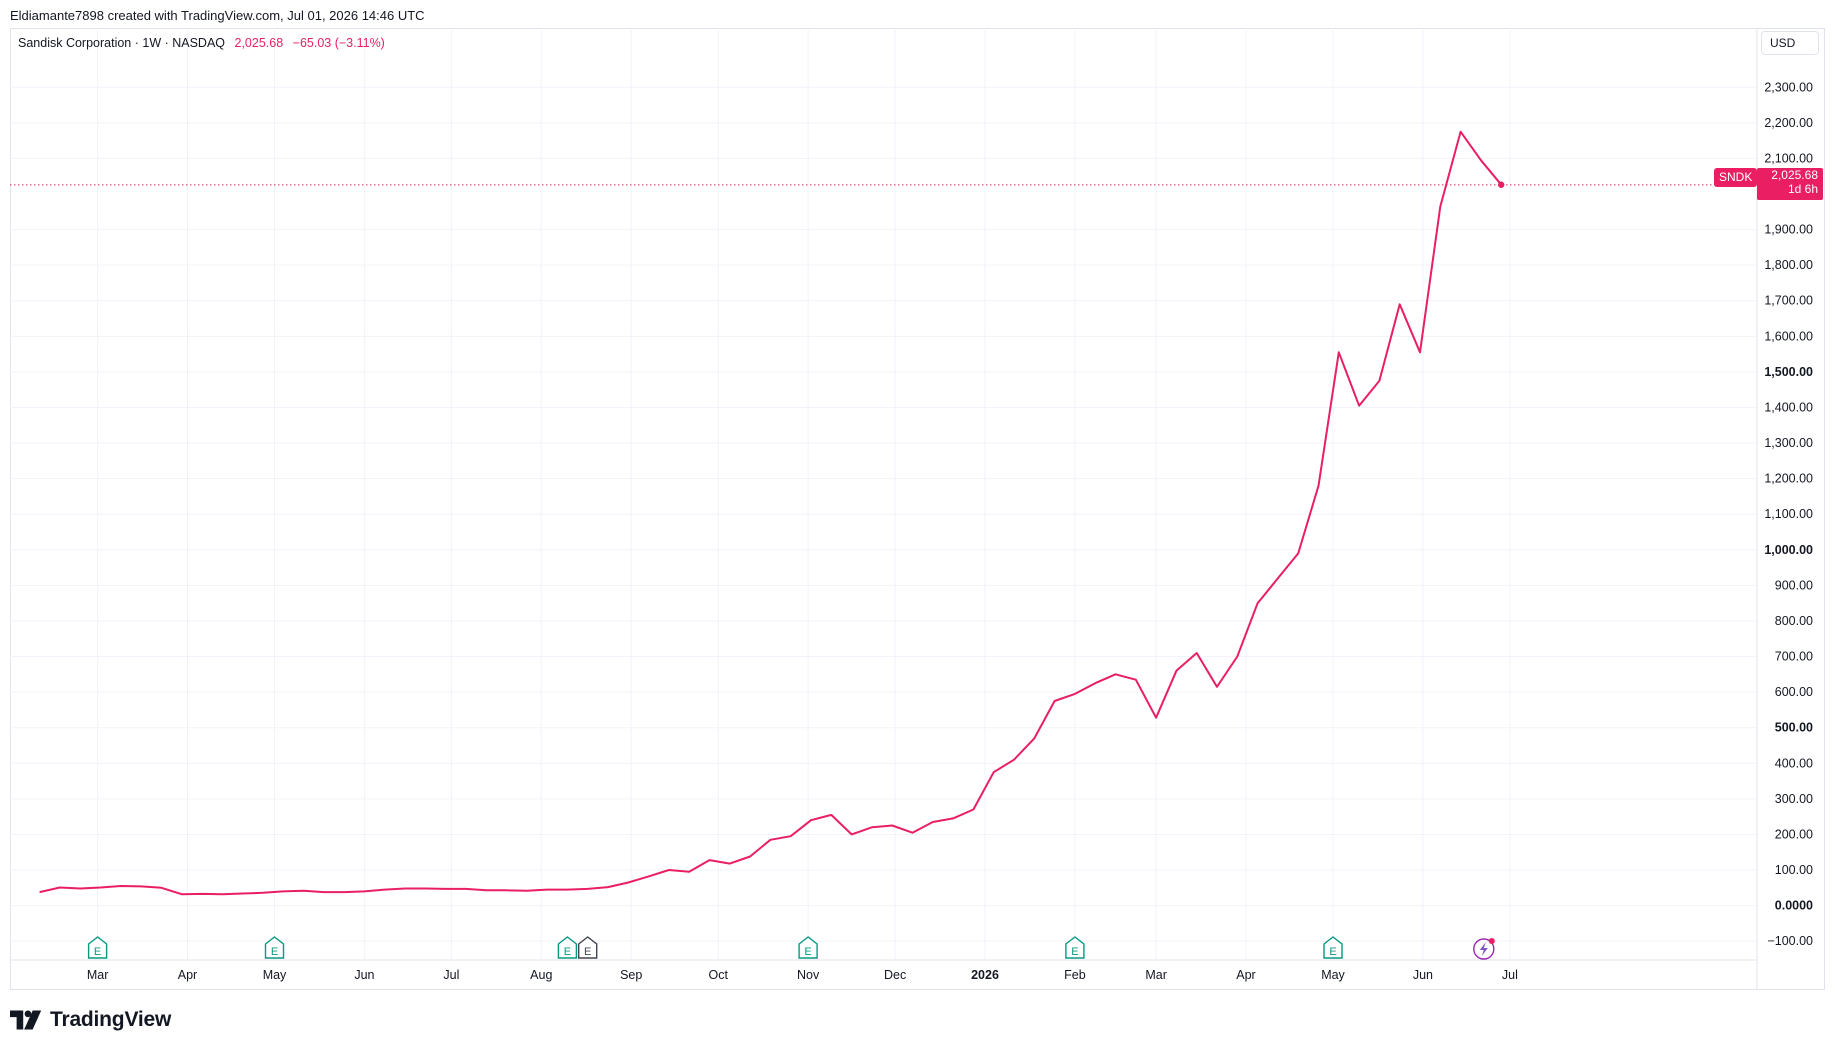 Image resolution: width=1835 pixels, height=1048 pixels. I want to click on price-tick-label: 100.00, so click(1794, 870).